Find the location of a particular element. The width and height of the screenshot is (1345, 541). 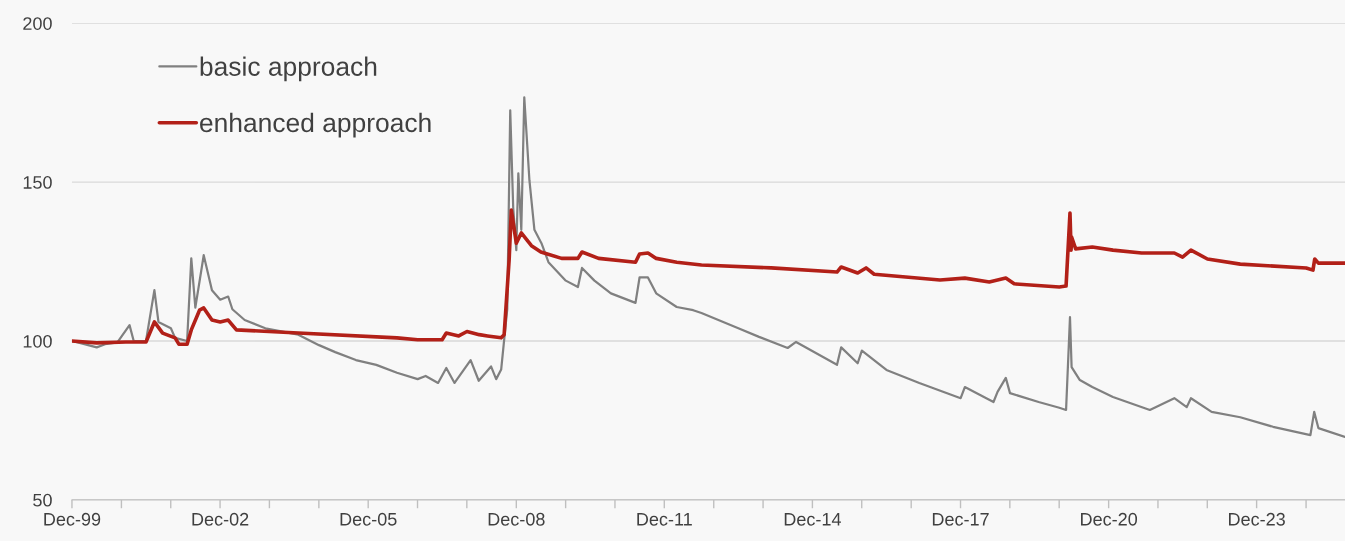

y-tick-label: 150 is located at coordinates (37, 182).